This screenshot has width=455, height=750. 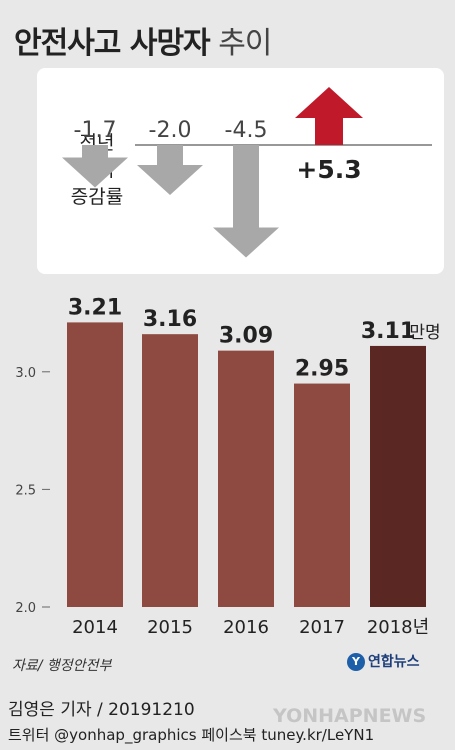 What do you see at coordinates (25, 608) in the screenshot?
I see `y-tick-label: 2.0` at bounding box center [25, 608].